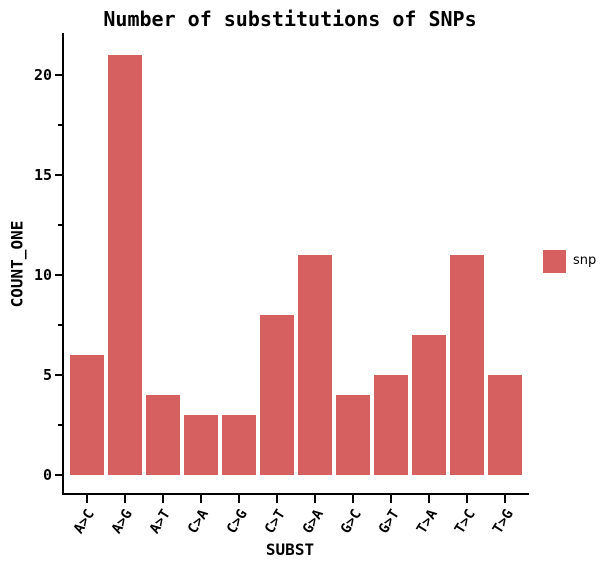 The image size is (607, 571). I want to click on x-tick-label: A>G, so click(123, 521).